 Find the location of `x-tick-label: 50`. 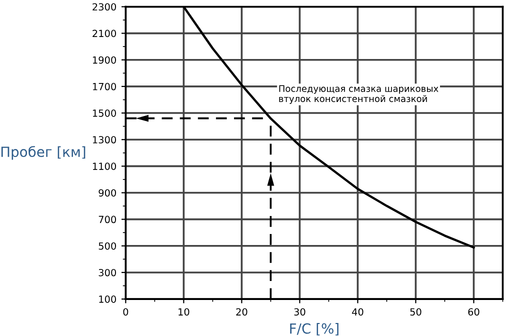

x-tick-label: 50 is located at coordinates (416, 312).